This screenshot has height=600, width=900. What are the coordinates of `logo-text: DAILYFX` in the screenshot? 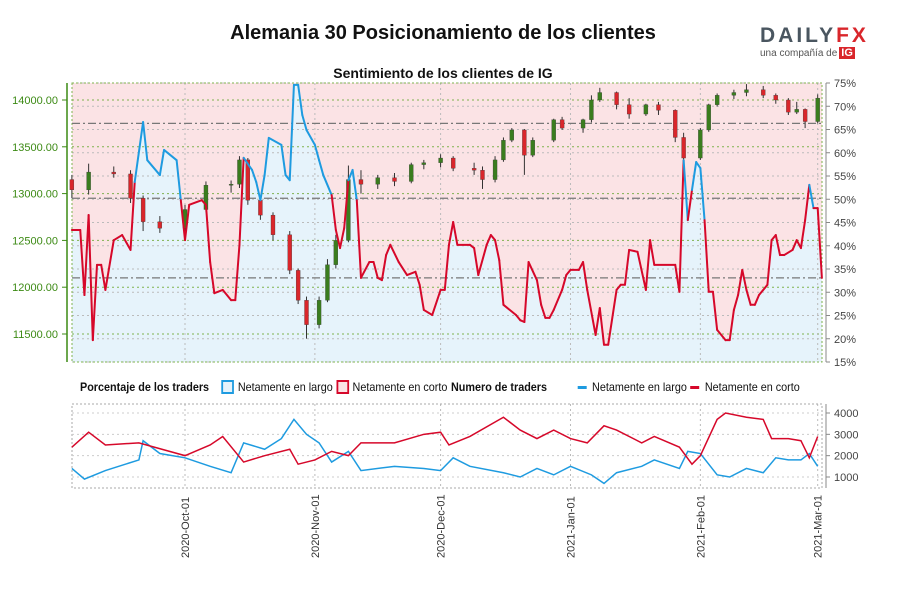 It's located at (814, 35).